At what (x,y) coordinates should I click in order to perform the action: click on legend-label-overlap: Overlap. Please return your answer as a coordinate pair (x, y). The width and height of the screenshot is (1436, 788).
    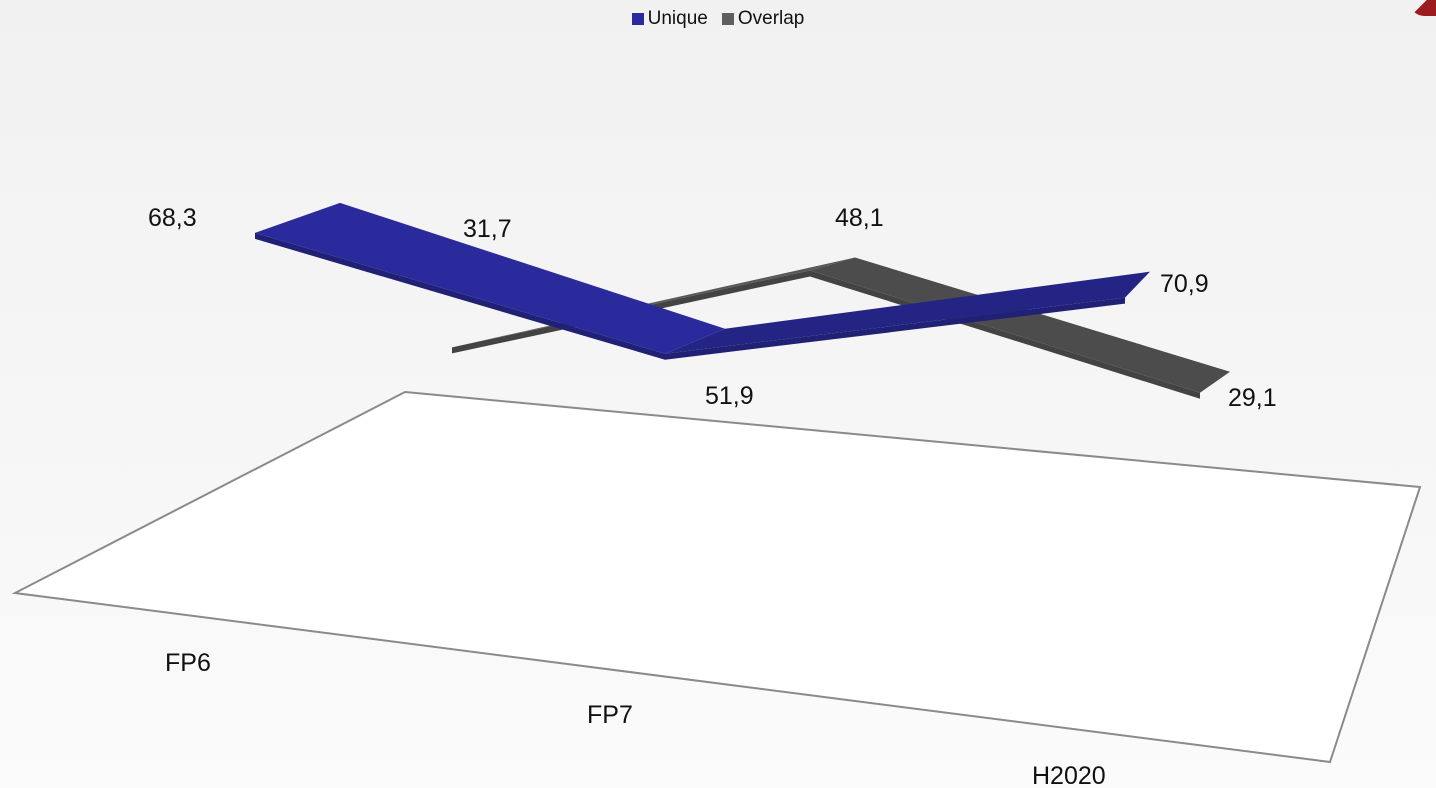
    Looking at the image, I should click on (771, 18).